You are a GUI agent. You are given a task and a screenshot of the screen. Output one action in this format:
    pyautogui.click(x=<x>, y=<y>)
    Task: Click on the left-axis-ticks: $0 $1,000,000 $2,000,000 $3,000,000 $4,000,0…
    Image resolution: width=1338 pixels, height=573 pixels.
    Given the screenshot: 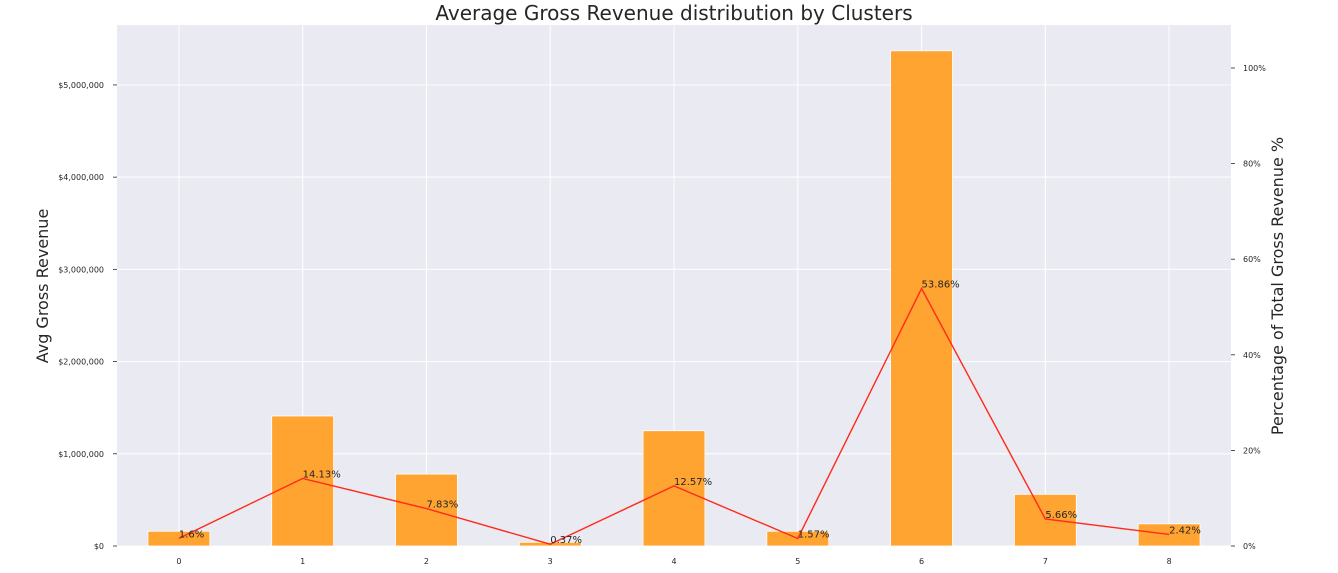 What is the action you would take?
    pyautogui.click(x=87, y=316)
    